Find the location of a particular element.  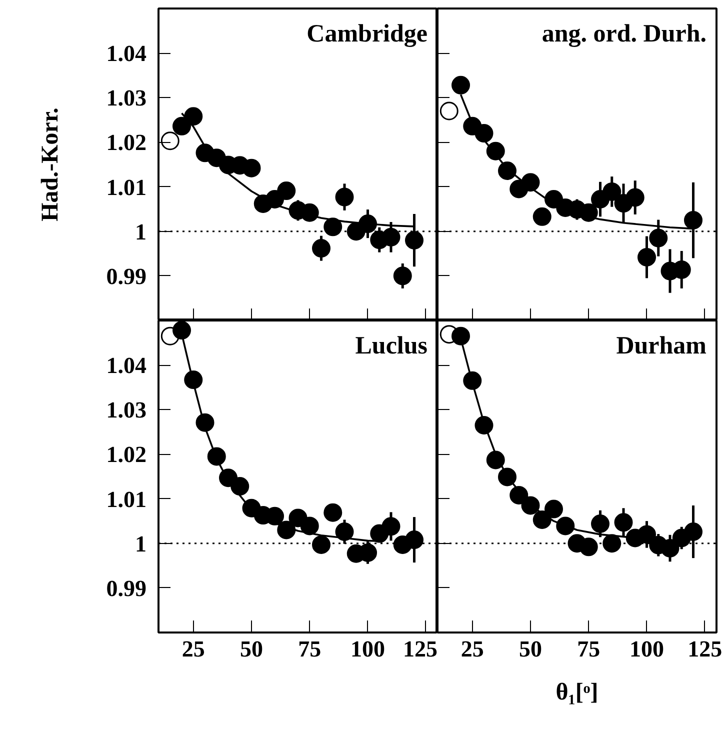

y-axis-title: Had.-Korr. is located at coordinates (50, 165).